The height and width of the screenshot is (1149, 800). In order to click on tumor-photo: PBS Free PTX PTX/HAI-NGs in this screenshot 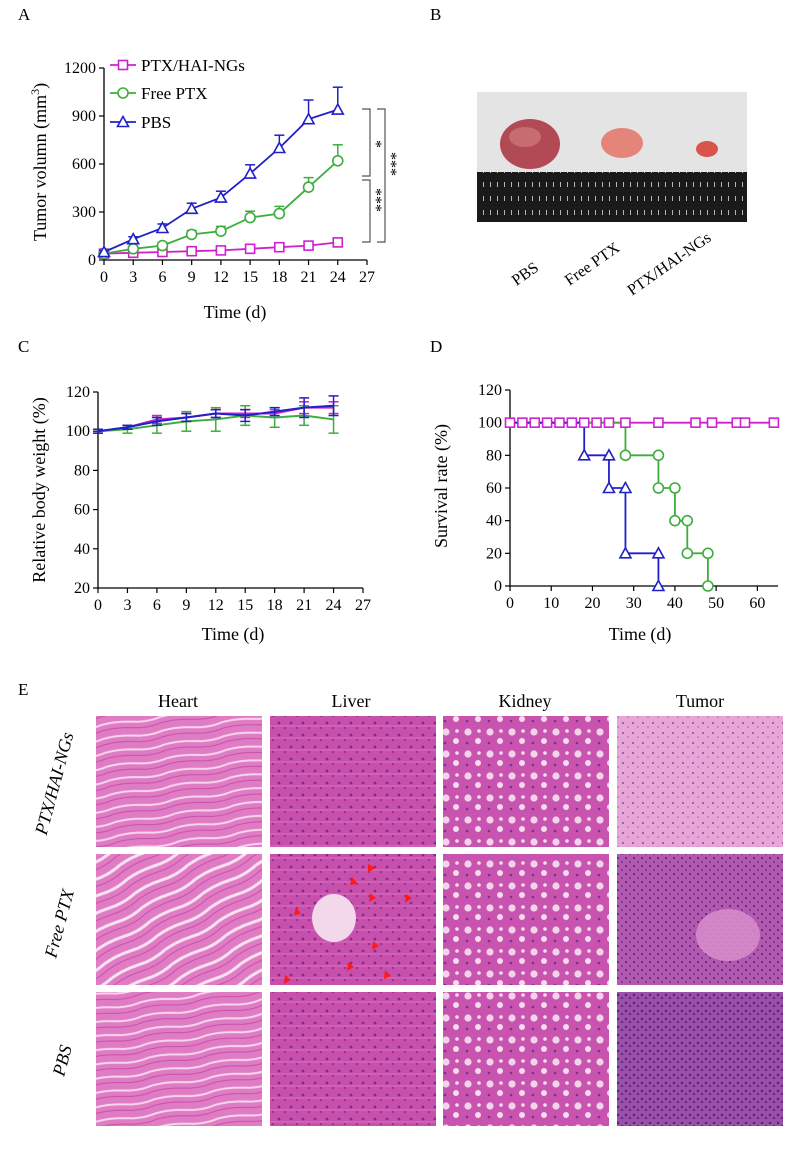, I will do `click(612, 195)`.